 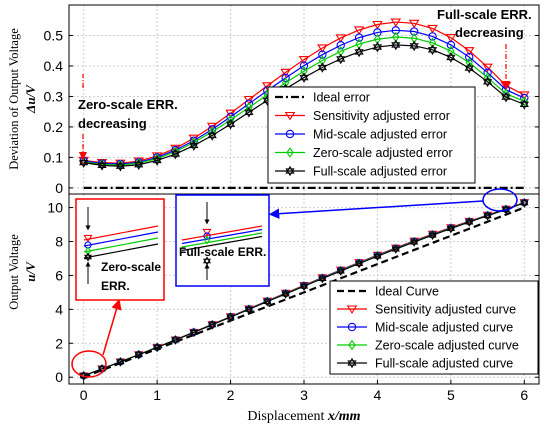 I want to click on top-legend-marker-sensitivity, so click(x=290, y=116).